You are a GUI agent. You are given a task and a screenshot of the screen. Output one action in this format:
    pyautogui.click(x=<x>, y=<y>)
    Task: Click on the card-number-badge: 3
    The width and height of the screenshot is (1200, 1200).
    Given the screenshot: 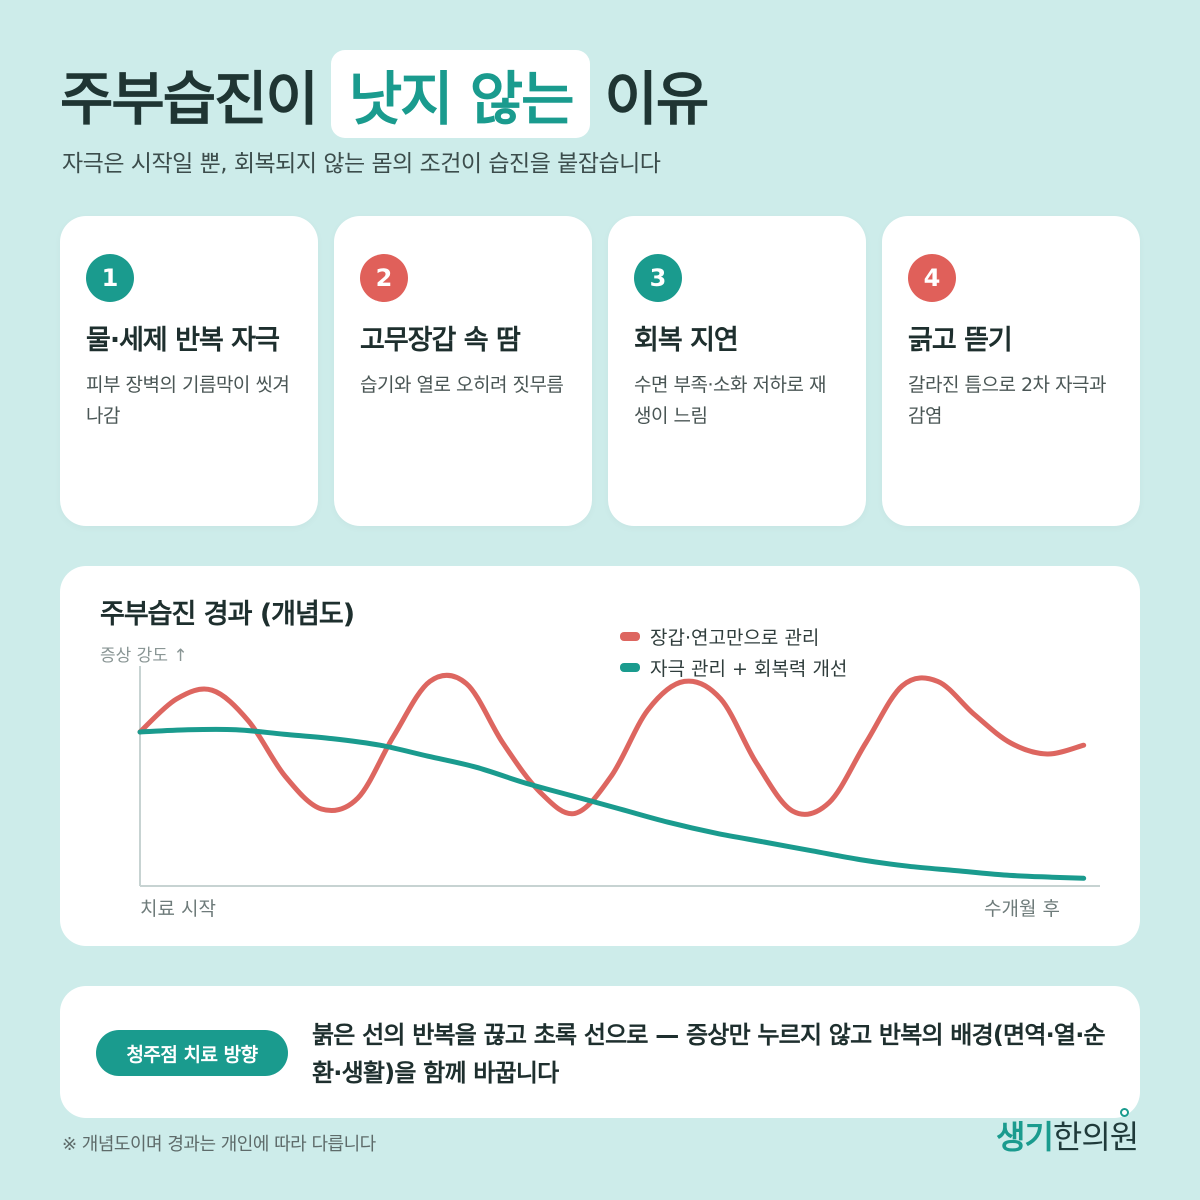 What is the action you would take?
    pyautogui.click(x=658, y=278)
    